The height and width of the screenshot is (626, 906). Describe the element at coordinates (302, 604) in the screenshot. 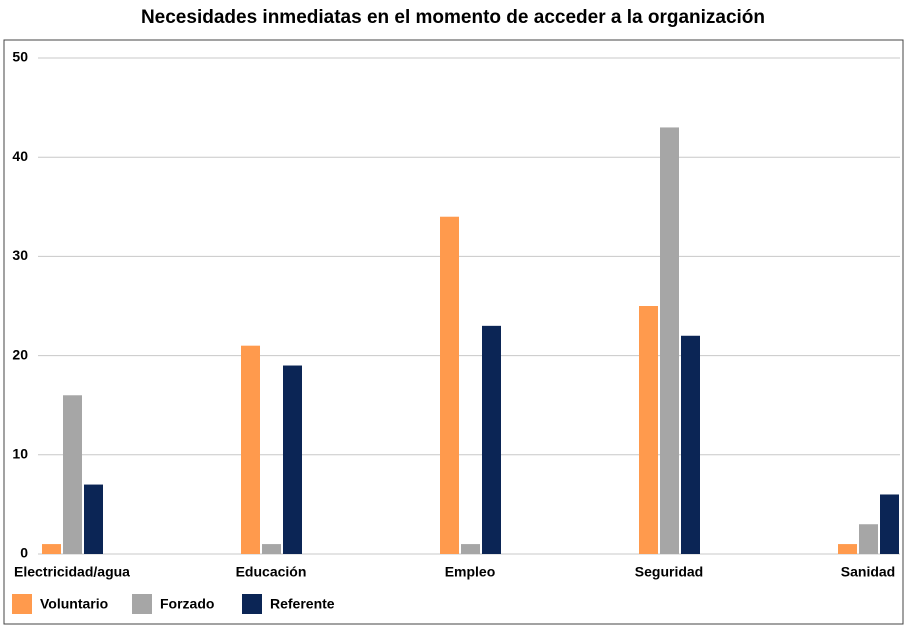

I see `legend-label: Referente` at that location.